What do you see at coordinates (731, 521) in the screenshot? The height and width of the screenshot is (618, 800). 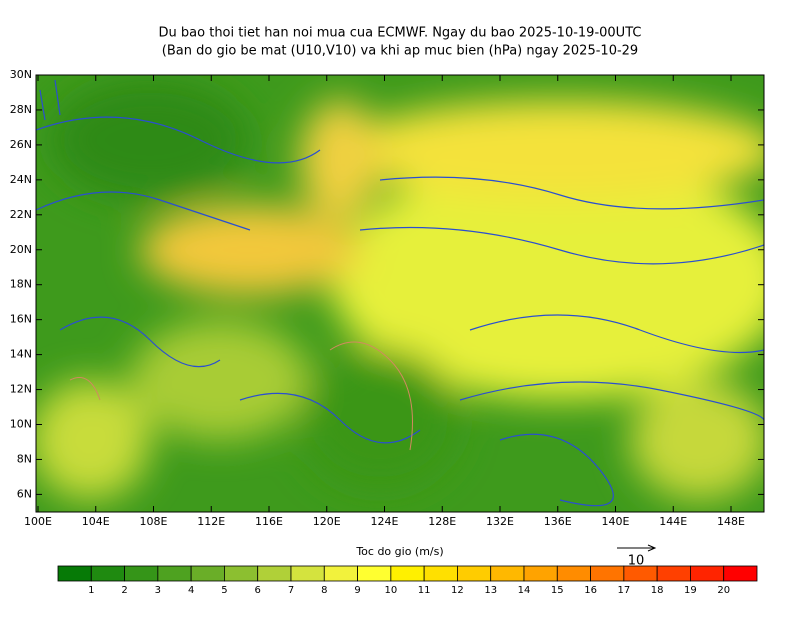 I see `lon-label: 148E` at bounding box center [731, 521].